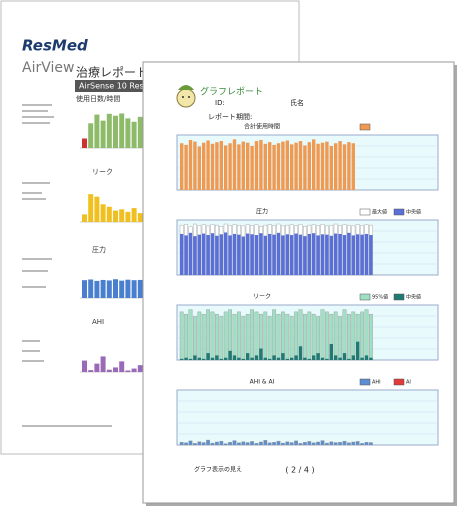  Describe the element at coordinates (262, 212) in the screenshot. I see `chart-title: 圧力` at that location.